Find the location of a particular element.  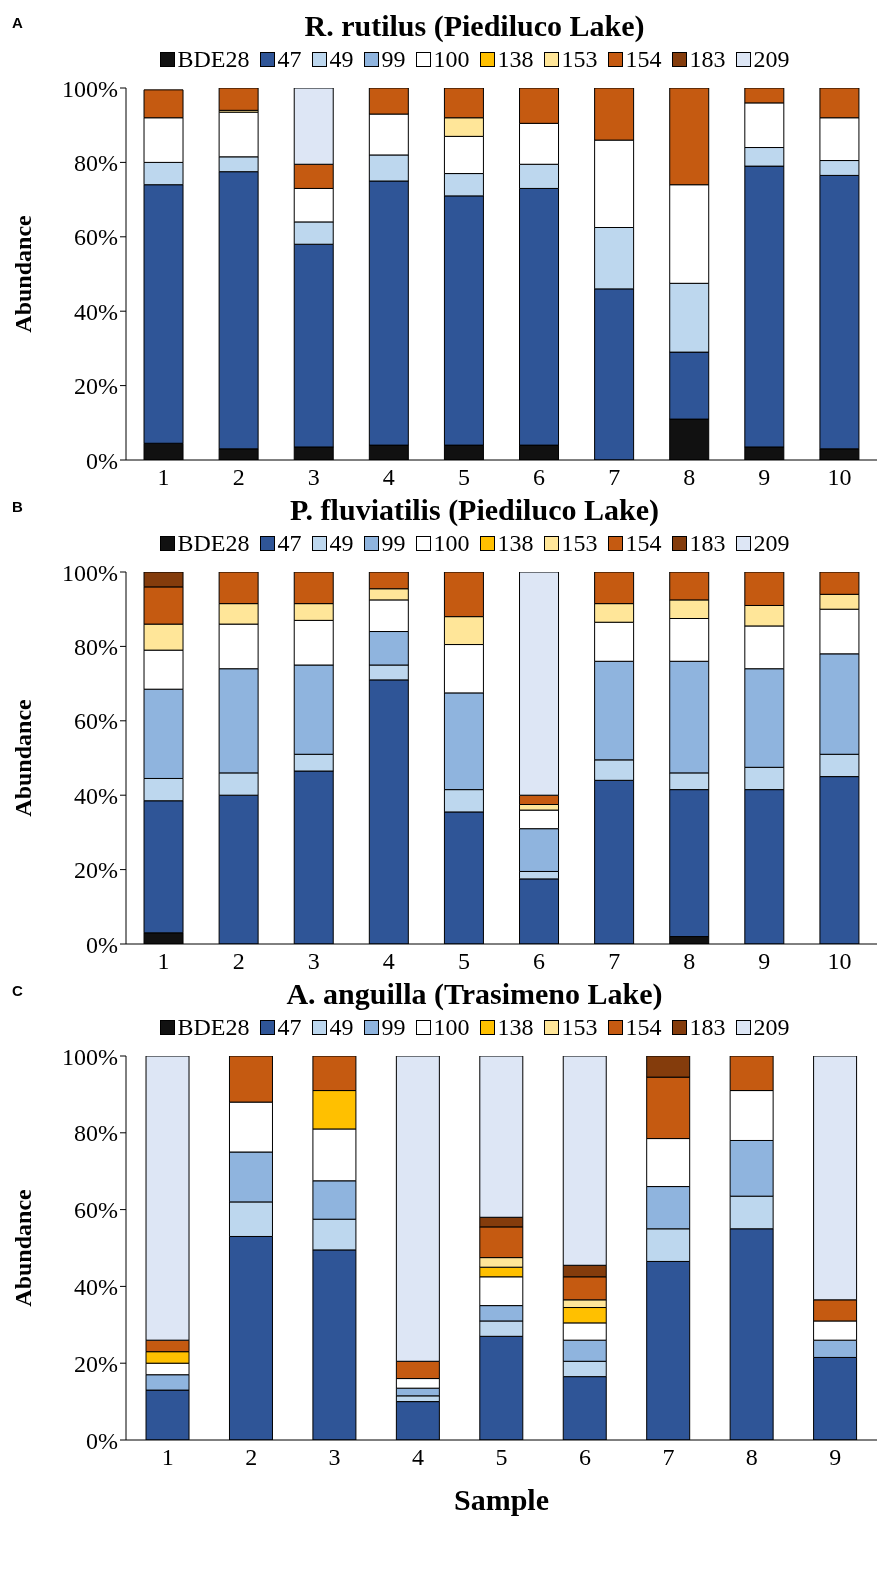

chart-title: R. rutilus (Piediluco Lake) is located at coordinates (474, 25).